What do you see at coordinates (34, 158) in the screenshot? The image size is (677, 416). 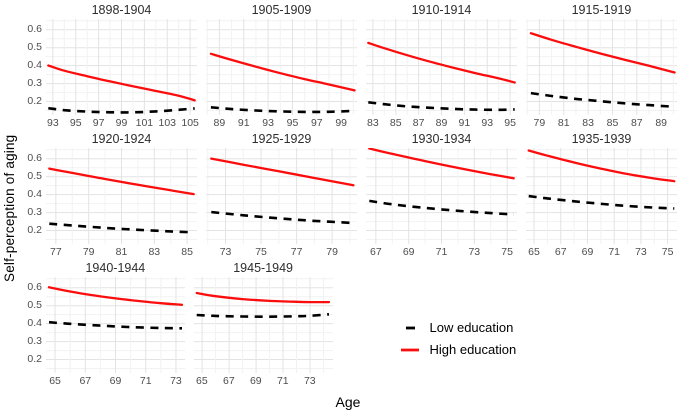 I see `y-tick-label: 0.6` at bounding box center [34, 158].